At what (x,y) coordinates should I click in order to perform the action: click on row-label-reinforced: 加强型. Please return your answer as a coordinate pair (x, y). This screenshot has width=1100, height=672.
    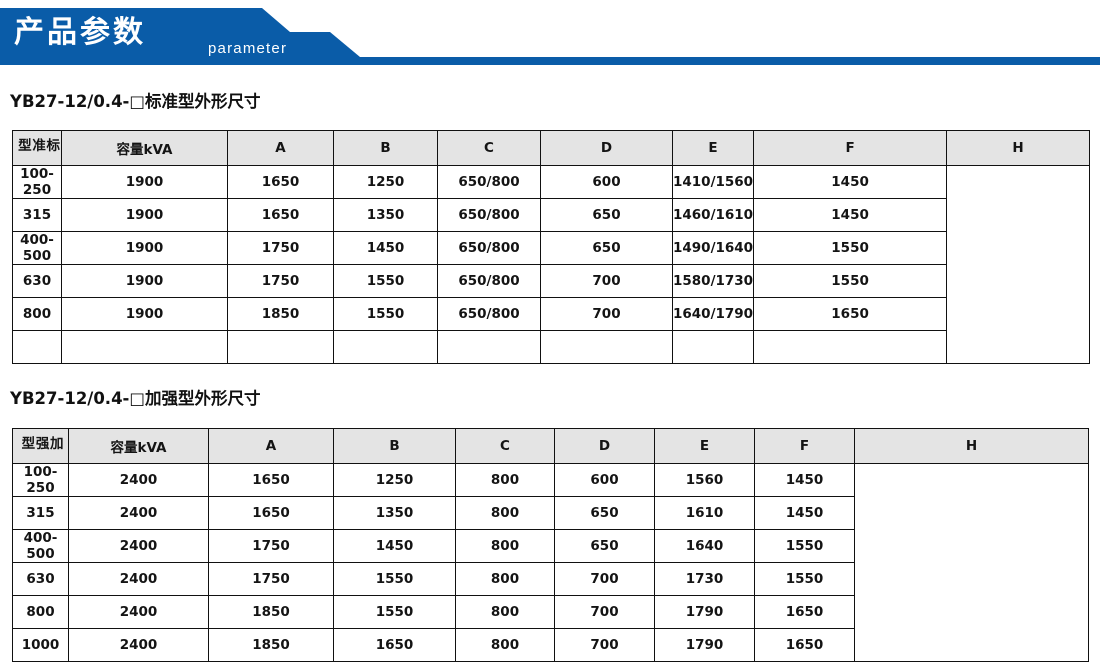
    Looking at the image, I should click on (40, 446).